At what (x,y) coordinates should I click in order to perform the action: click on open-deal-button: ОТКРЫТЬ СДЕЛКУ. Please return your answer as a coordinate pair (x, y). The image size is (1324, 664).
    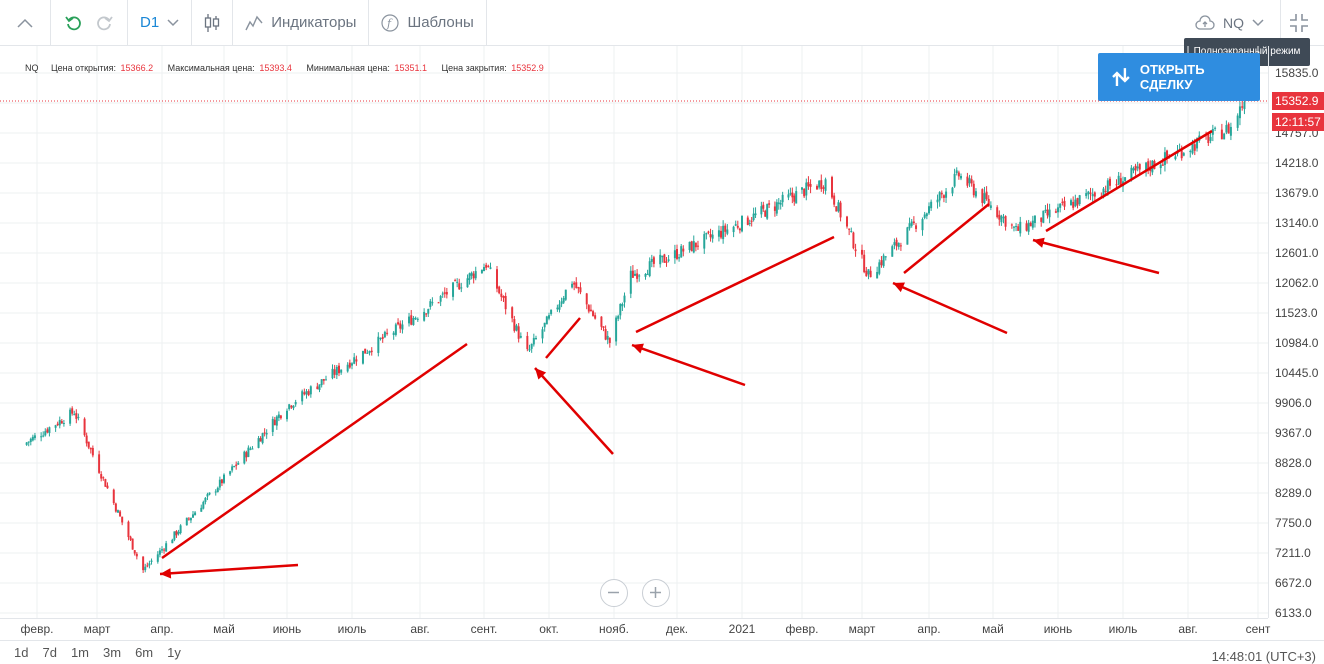
    Looking at the image, I should click on (1179, 77).